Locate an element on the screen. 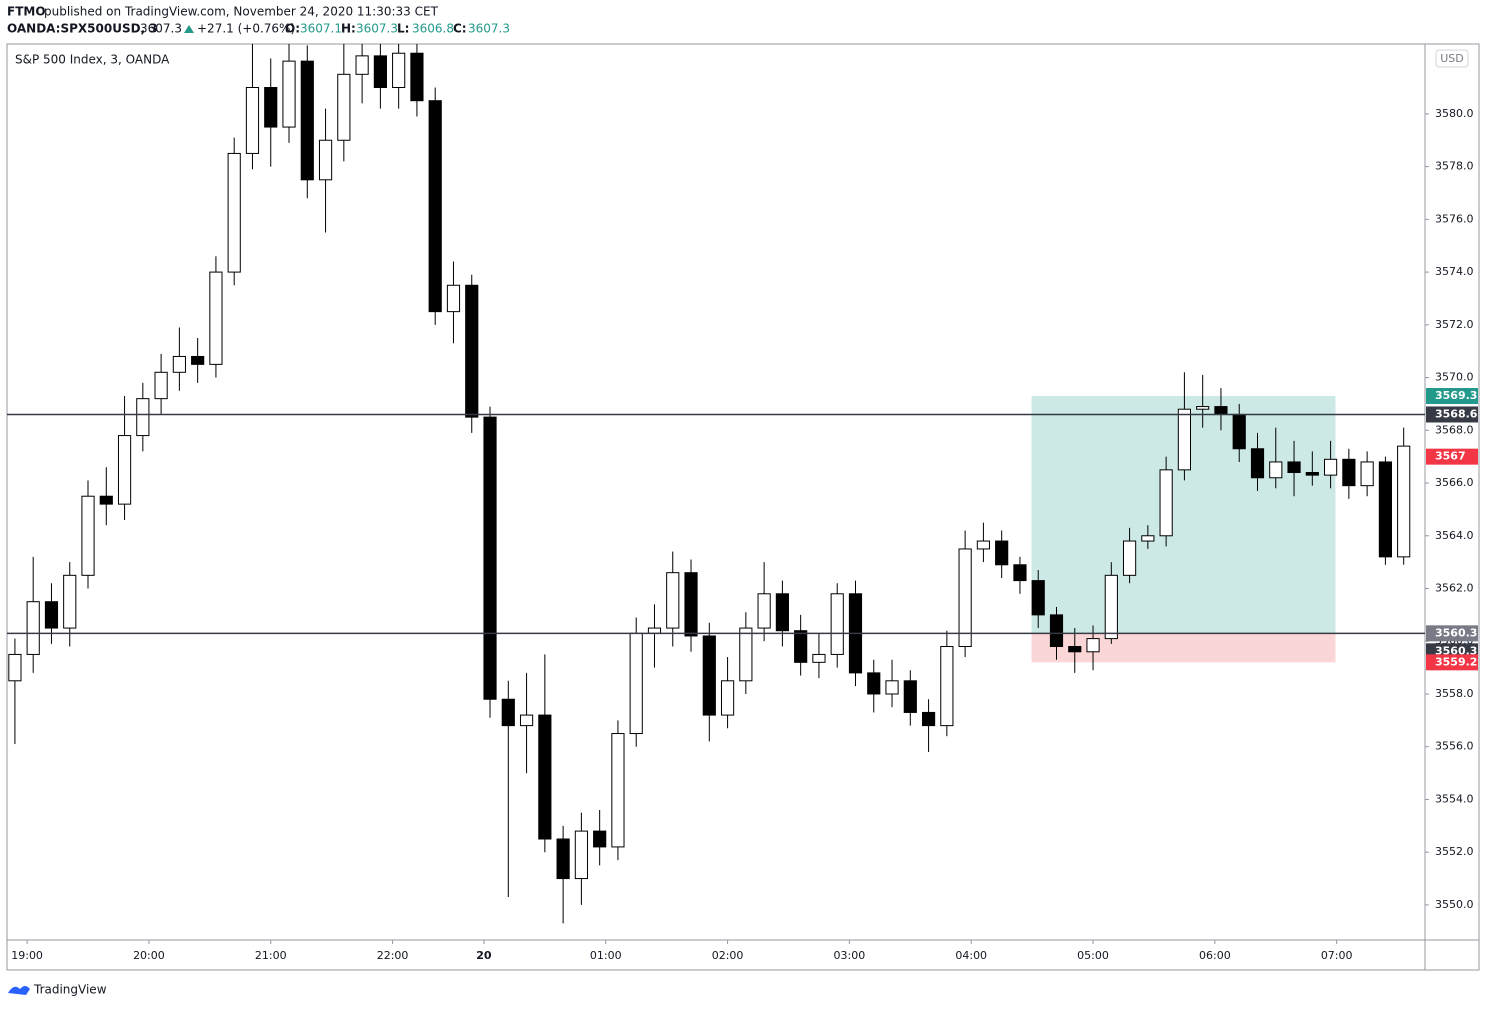 The height and width of the screenshot is (1011, 1486). y-tick-label: 3556.0 is located at coordinates (1454, 746).